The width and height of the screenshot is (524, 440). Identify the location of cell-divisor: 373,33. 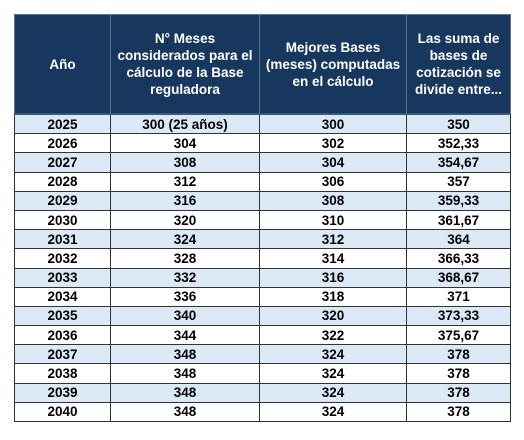
(458, 316).